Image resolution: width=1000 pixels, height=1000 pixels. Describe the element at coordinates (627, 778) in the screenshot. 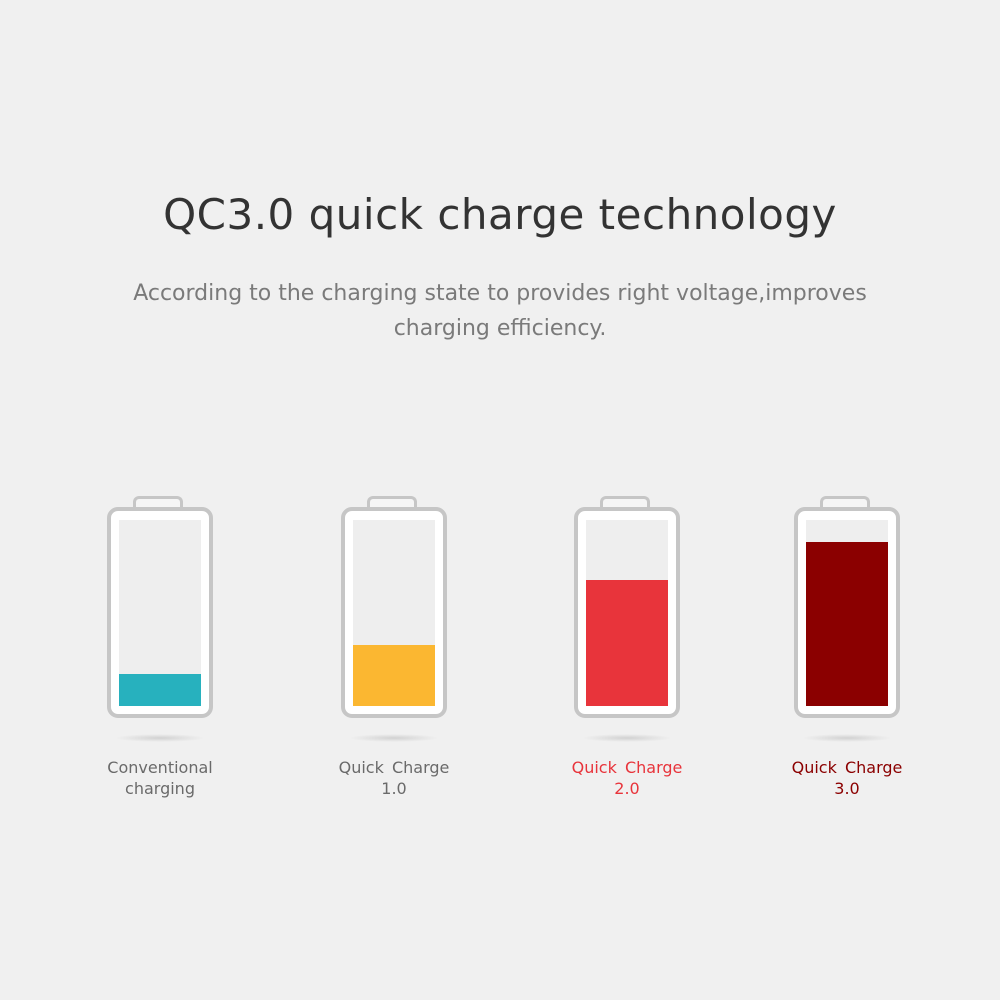

I see `battery-label: Quick Charge 2.0` at that location.